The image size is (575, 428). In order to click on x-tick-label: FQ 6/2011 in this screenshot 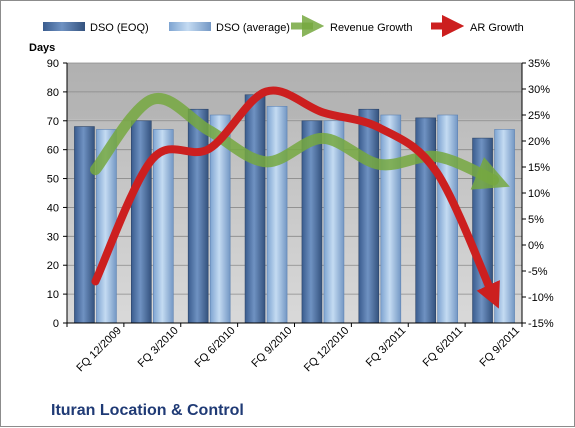, I will do `click(443, 347)`.